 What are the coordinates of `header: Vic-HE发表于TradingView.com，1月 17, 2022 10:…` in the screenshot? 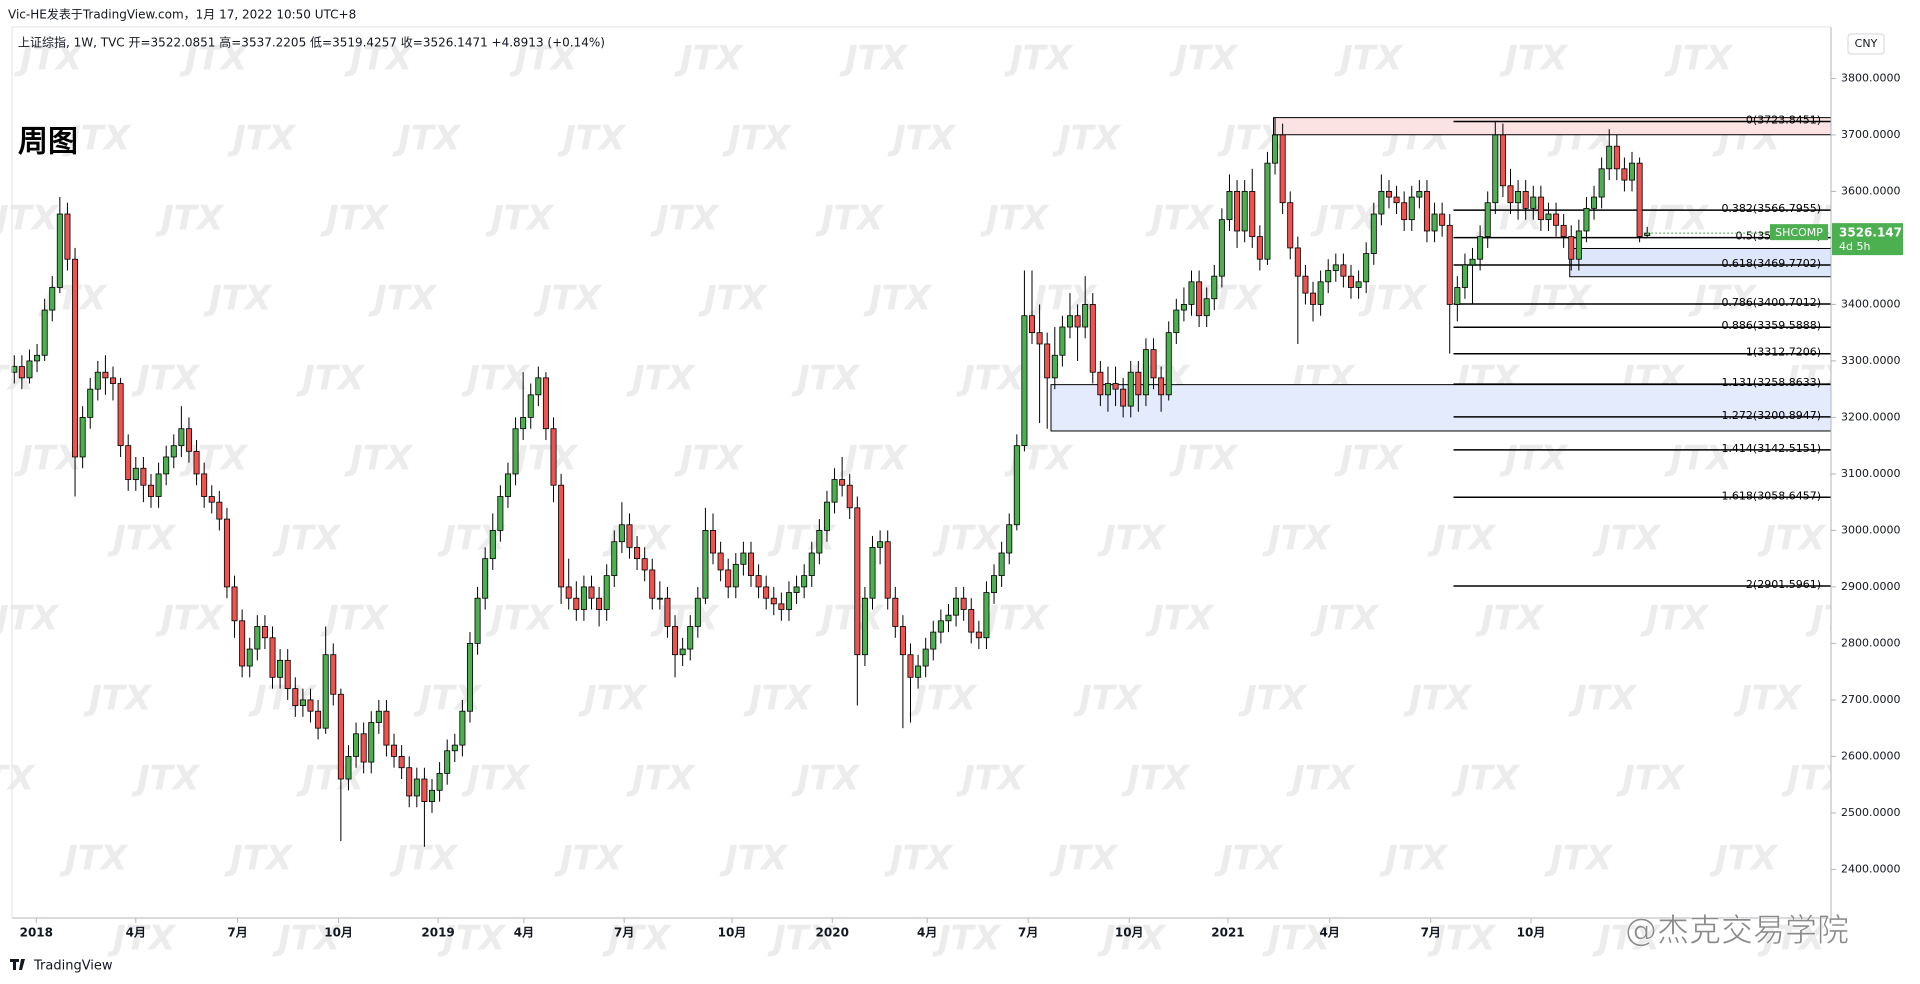 It's located at (182, 14).